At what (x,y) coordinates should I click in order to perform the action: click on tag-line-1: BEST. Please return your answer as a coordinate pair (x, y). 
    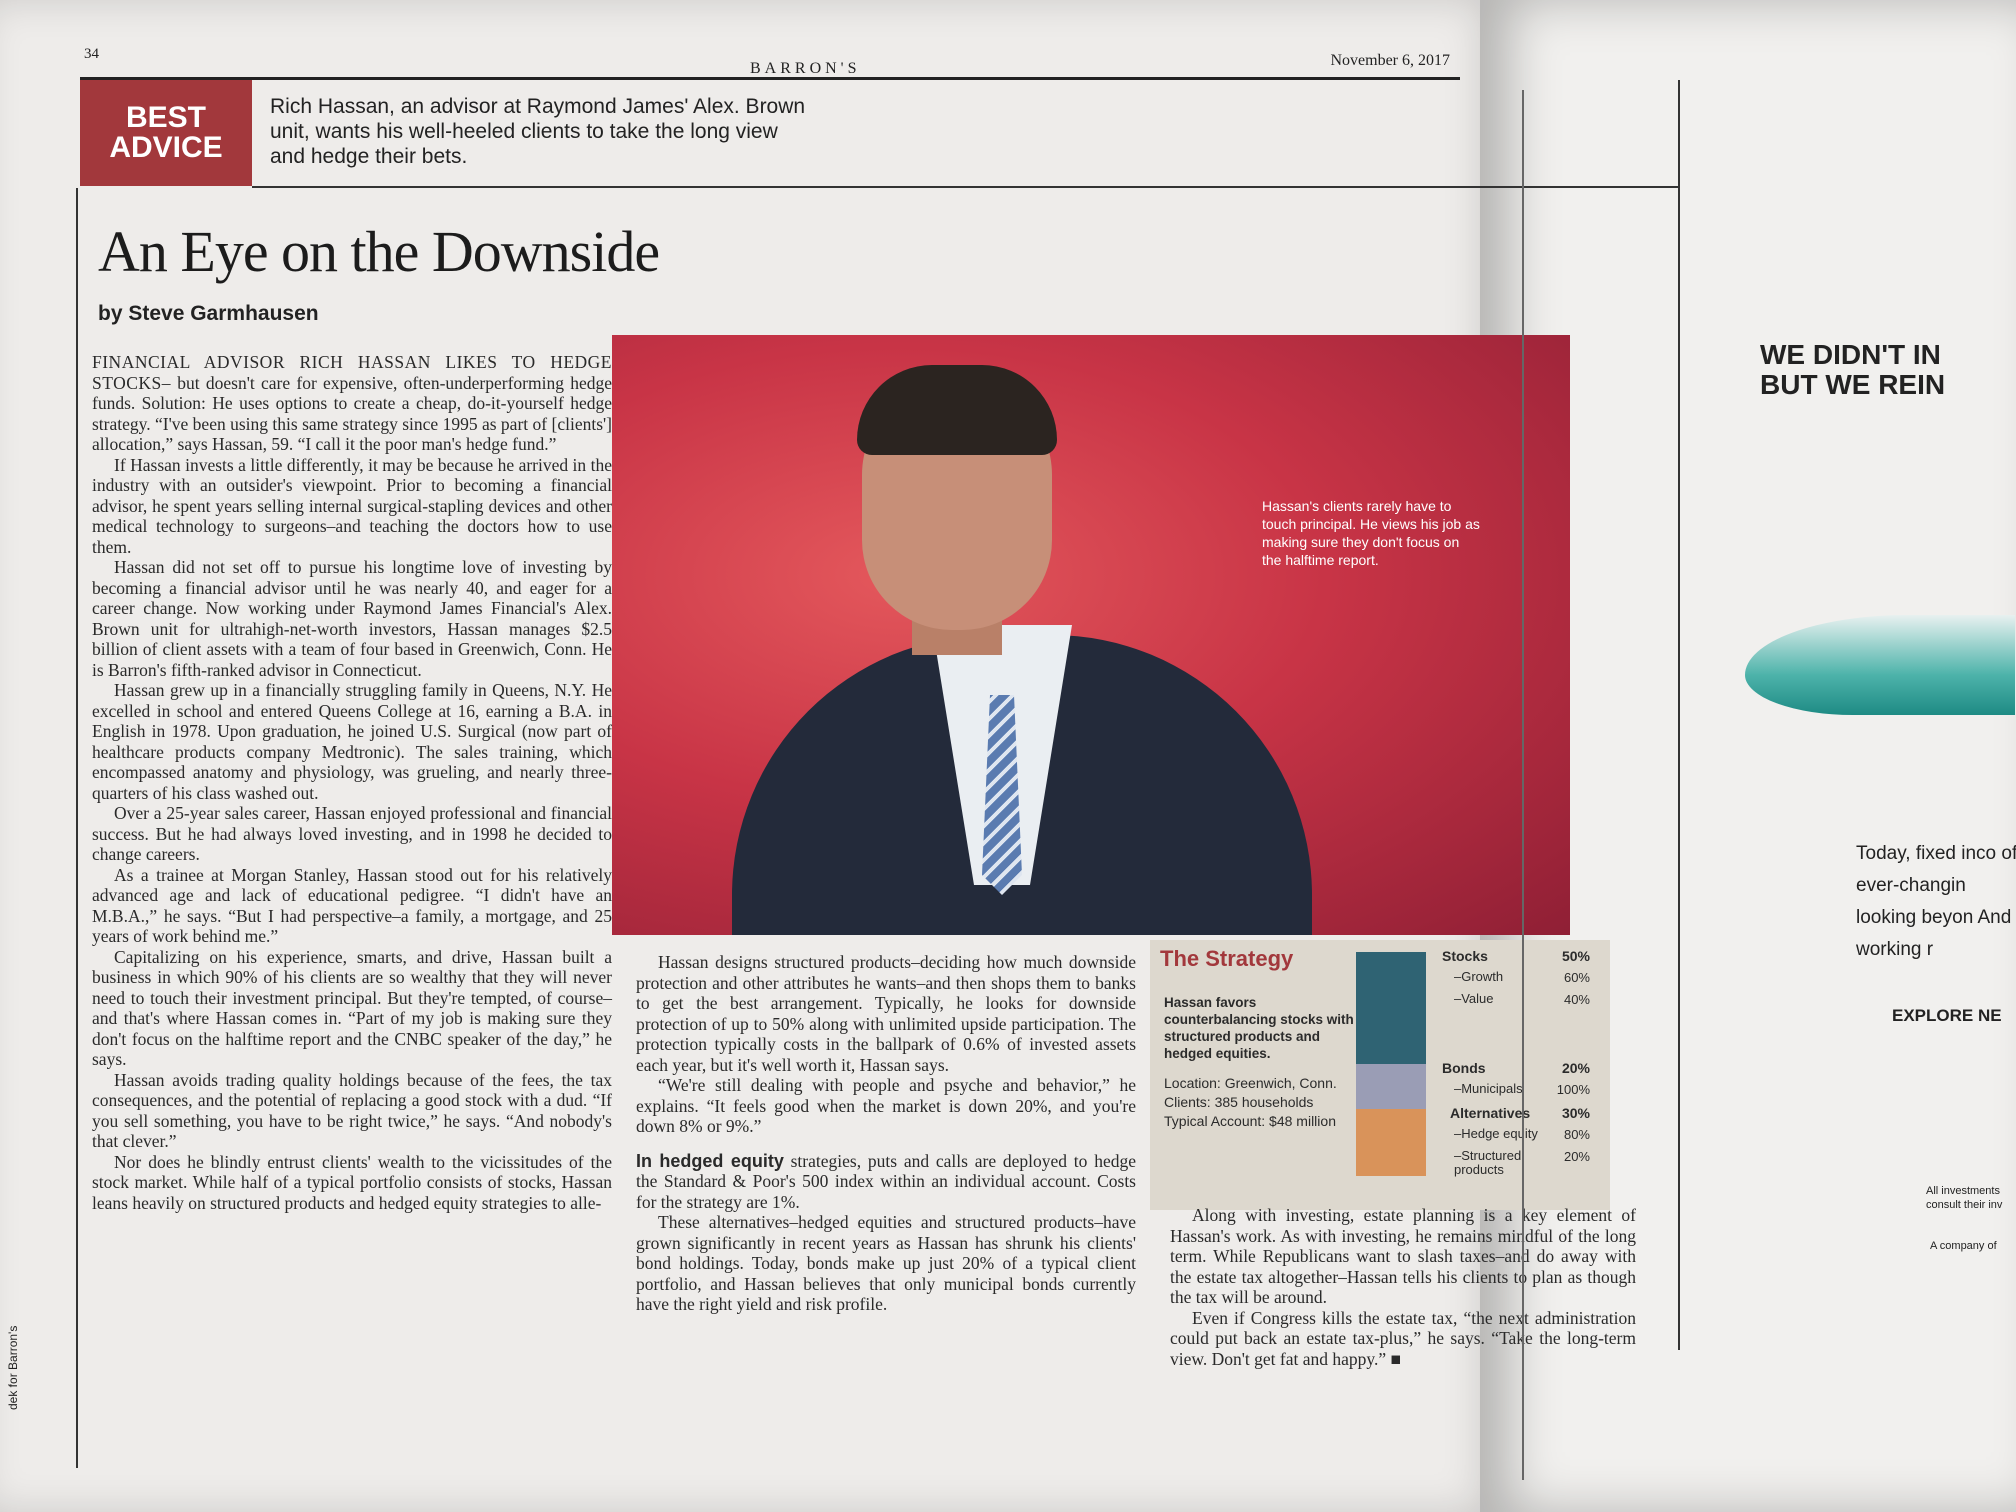
    Looking at the image, I should click on (165, 117).